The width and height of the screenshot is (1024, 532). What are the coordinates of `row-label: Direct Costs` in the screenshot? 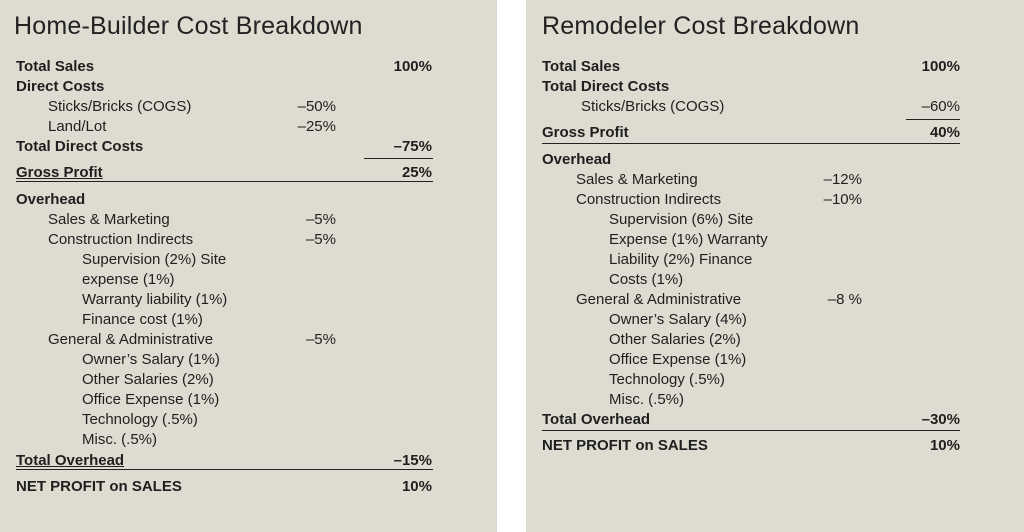 It's located at (60, 86).